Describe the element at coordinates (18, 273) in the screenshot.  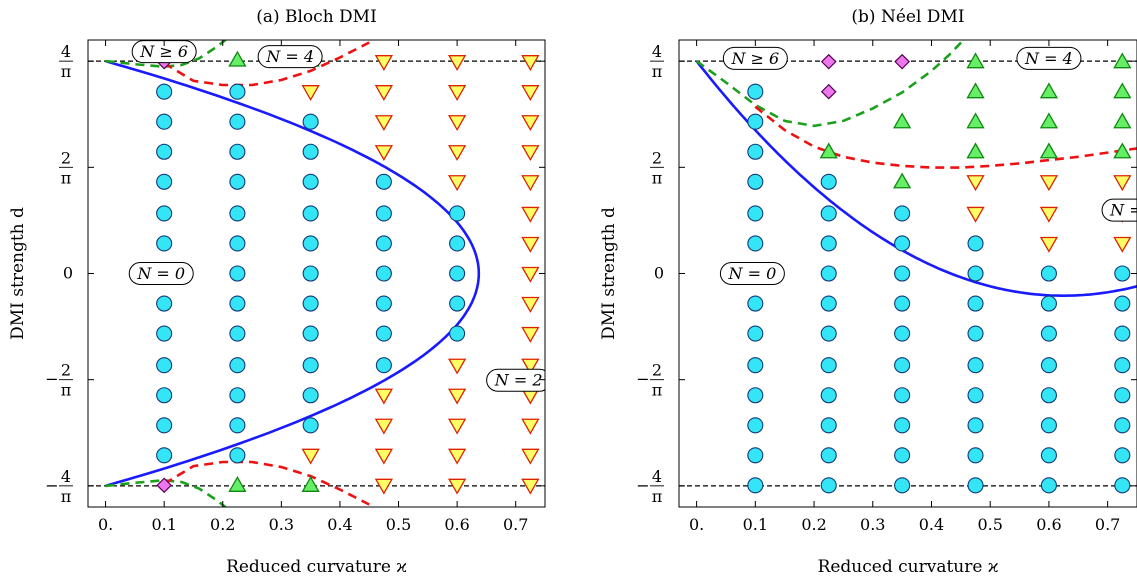
I see `y-axis-label: DMI strength d` at that location.